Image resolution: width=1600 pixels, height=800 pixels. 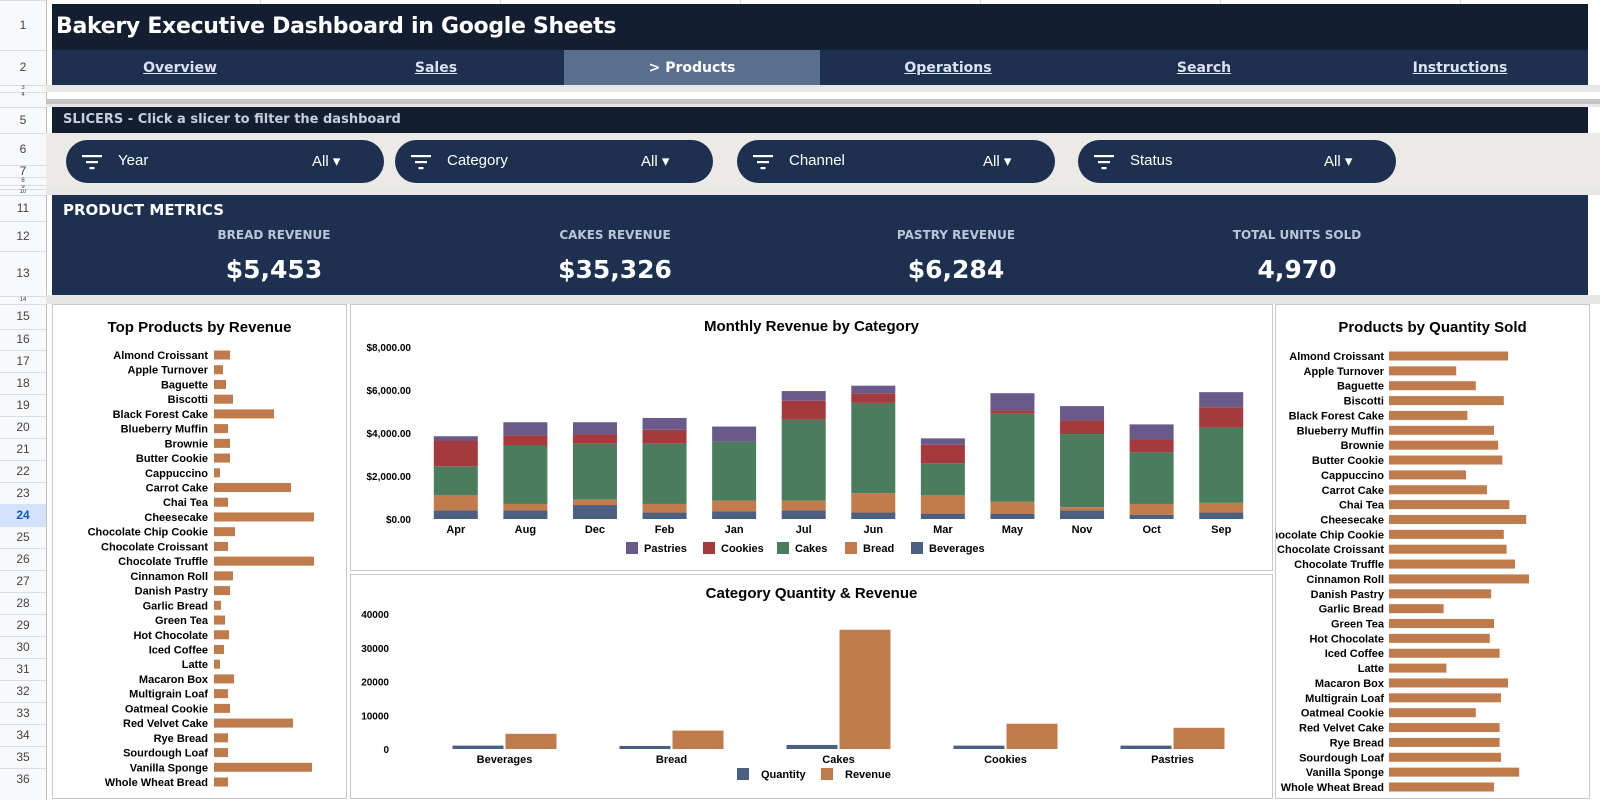 What do you see at coordinates (1104, 162) in the screenshot?
I see `filter-icon` at bounding box center [1104, 162].